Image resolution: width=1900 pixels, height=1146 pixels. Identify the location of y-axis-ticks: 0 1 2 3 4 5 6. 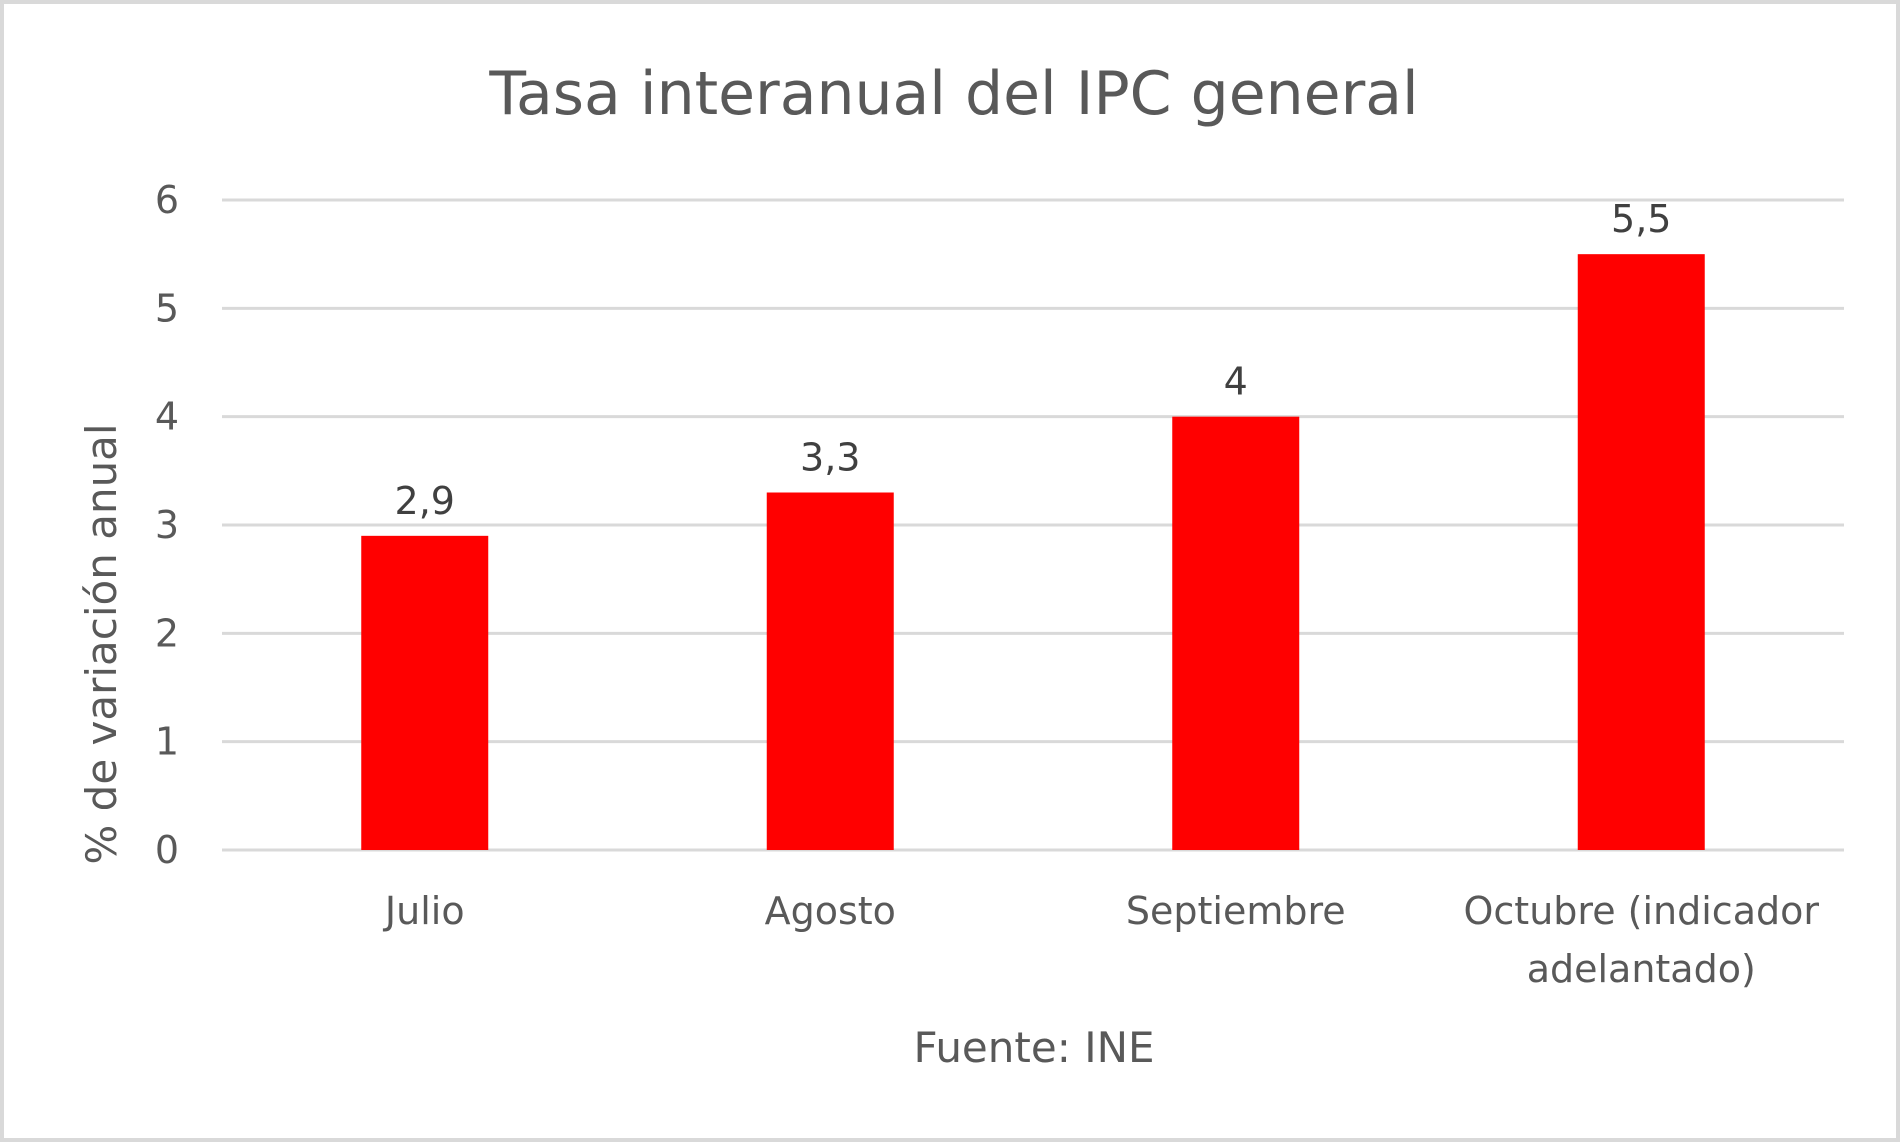
(167, 525).